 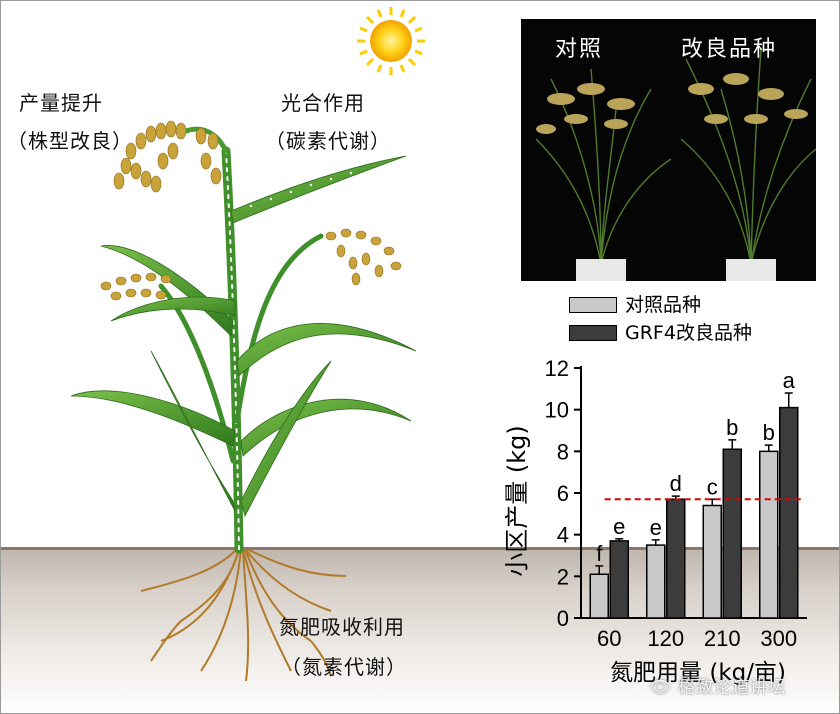 I want to click on y-tick-label-1: 2, so click(x=563, y=576).